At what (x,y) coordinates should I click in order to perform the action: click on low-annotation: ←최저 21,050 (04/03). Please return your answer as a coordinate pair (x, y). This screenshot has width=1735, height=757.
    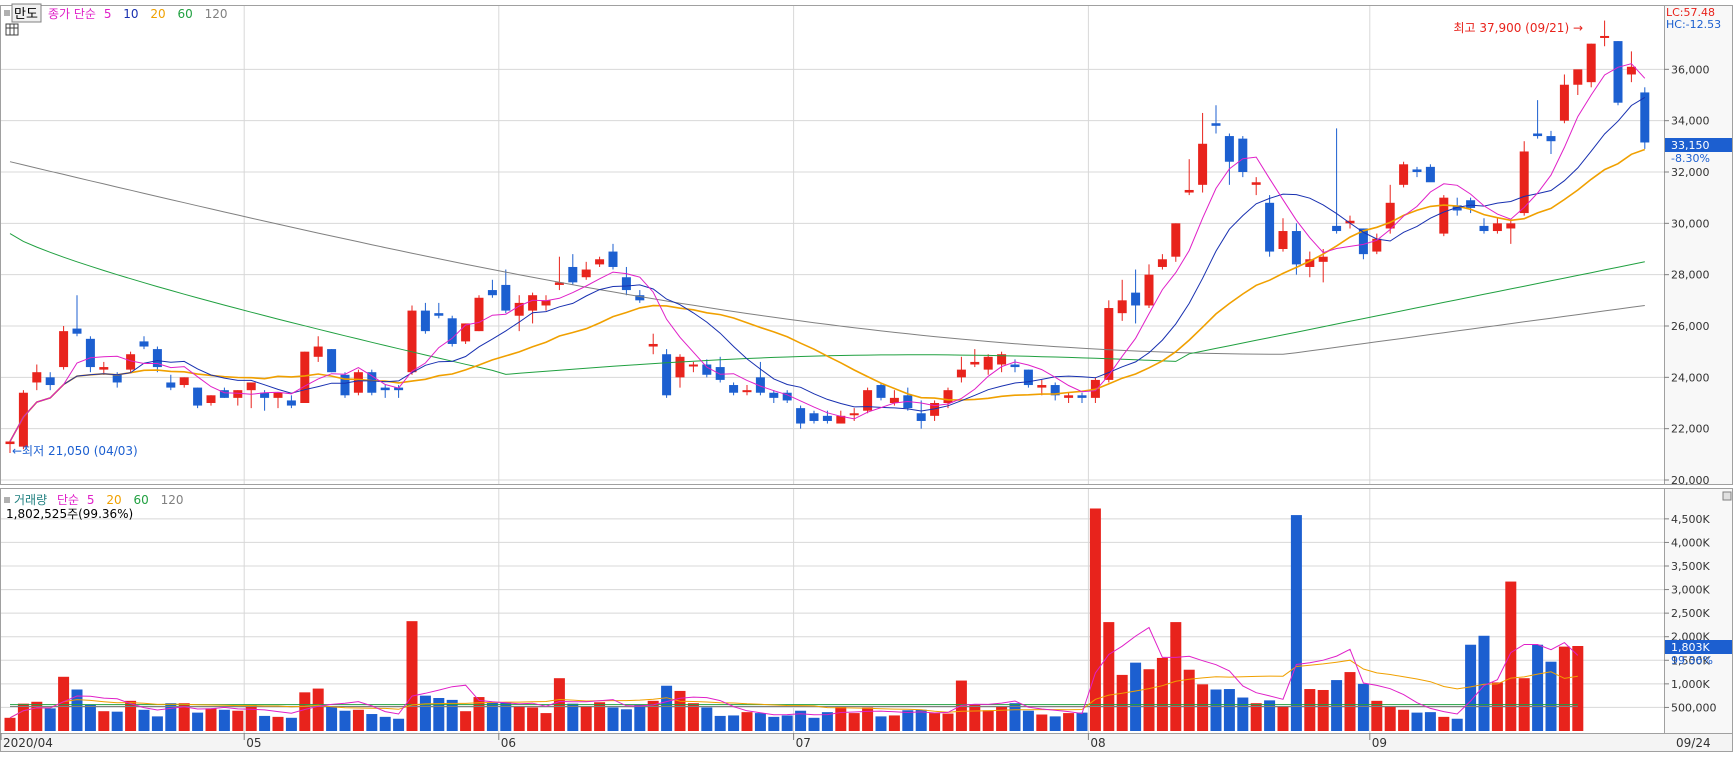
    Looking at the image, I should click on (75, 451).